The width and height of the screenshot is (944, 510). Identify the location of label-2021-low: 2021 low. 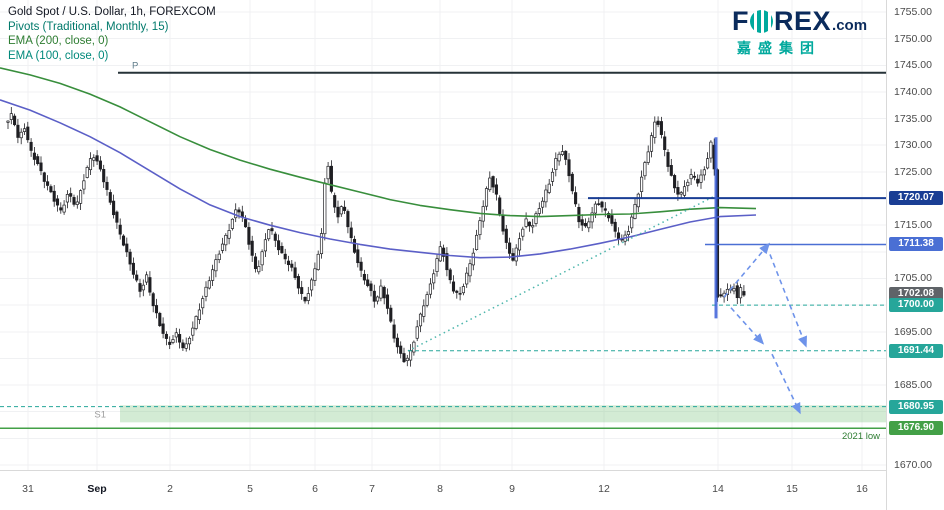
(861, 436).